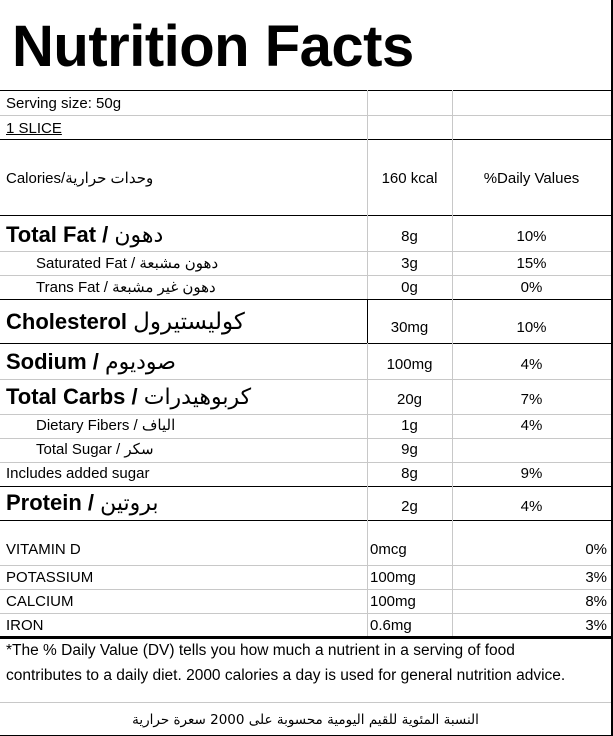 The height and width of the screenshot is (736, 613). Describe the element at coordinates (409, 449) in the screenshot. I see `nutrient-amount: 9g` at that location.